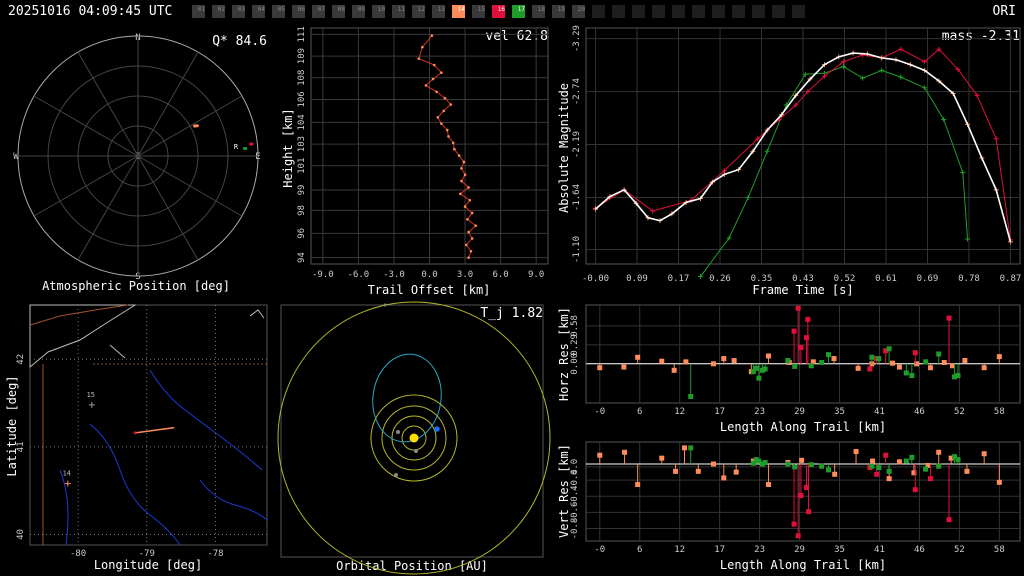 The image size is (1024, 576). I want to click on camera-label-06: 06, so click(302, 9).